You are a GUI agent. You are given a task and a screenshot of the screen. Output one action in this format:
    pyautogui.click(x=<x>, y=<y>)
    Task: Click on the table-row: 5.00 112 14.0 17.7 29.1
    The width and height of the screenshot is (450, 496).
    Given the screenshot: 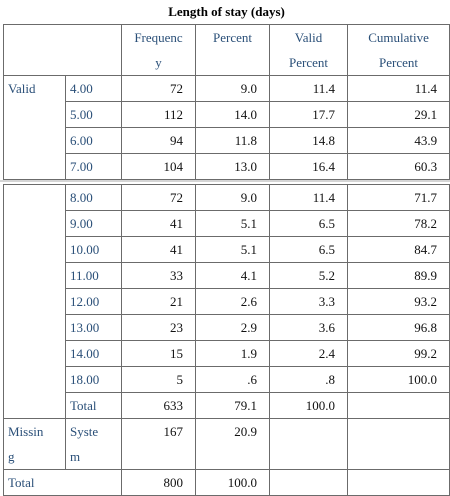 What is the action you would take?
    pyautogui.click(x=227, y=114)
    